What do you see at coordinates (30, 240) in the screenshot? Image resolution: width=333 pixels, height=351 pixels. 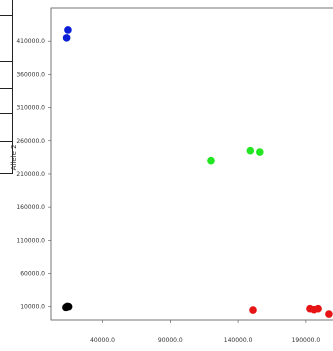 I see `y-tick-label: 110000.0` at bounding box center [30, 240].